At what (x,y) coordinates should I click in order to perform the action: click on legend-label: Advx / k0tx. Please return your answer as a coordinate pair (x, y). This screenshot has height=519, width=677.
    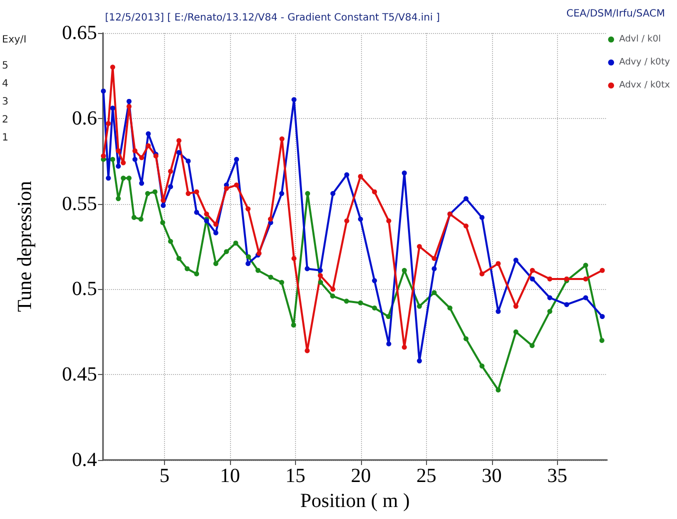
    Looking at the image, I should click on (645, 85).